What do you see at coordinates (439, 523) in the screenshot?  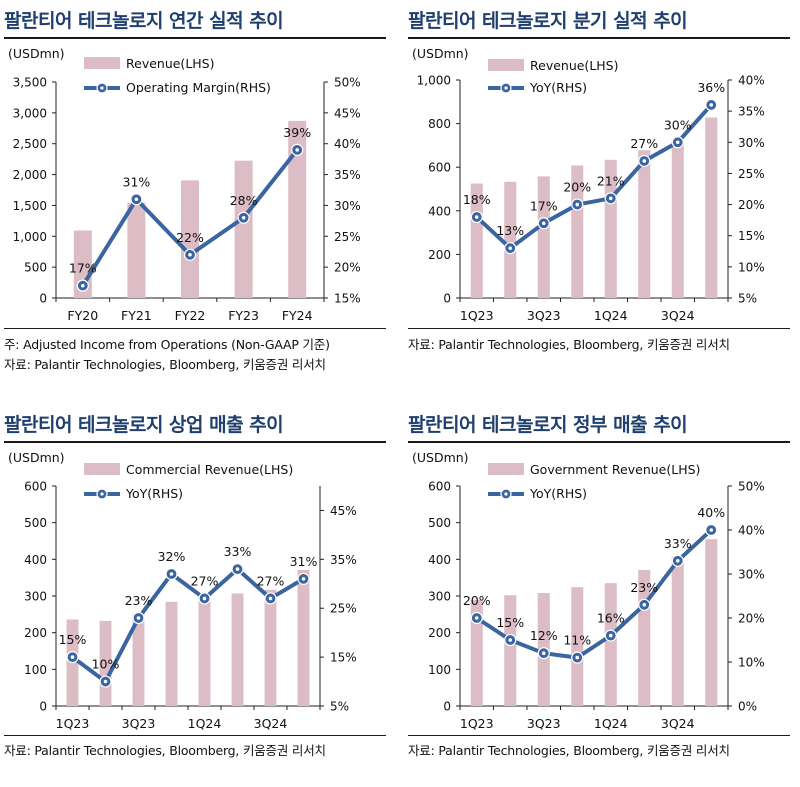 I see `left-tick-label: 500` at bounding box center [439, 523].